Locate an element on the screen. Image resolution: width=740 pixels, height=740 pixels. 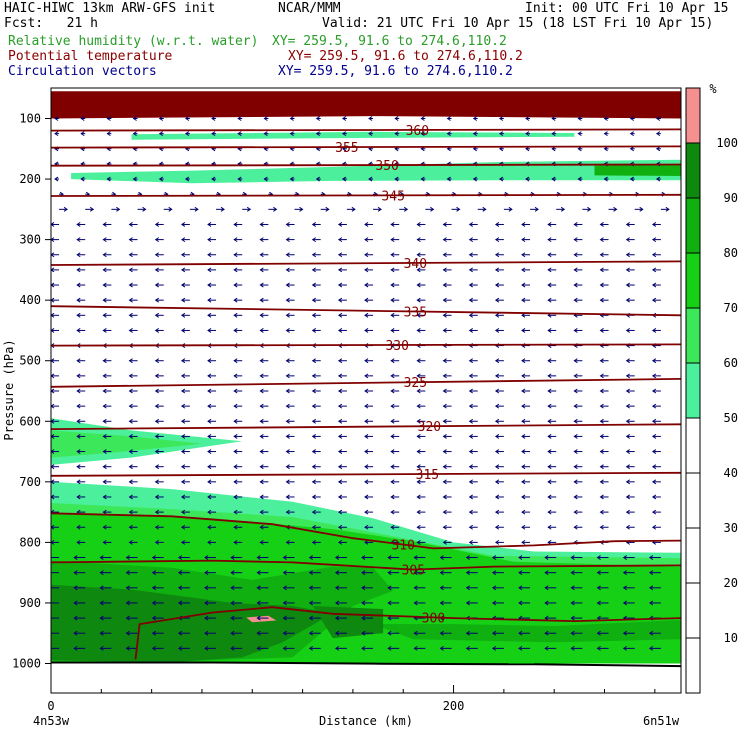
x-axis: 0 200 is located at coordinates (351, 699).